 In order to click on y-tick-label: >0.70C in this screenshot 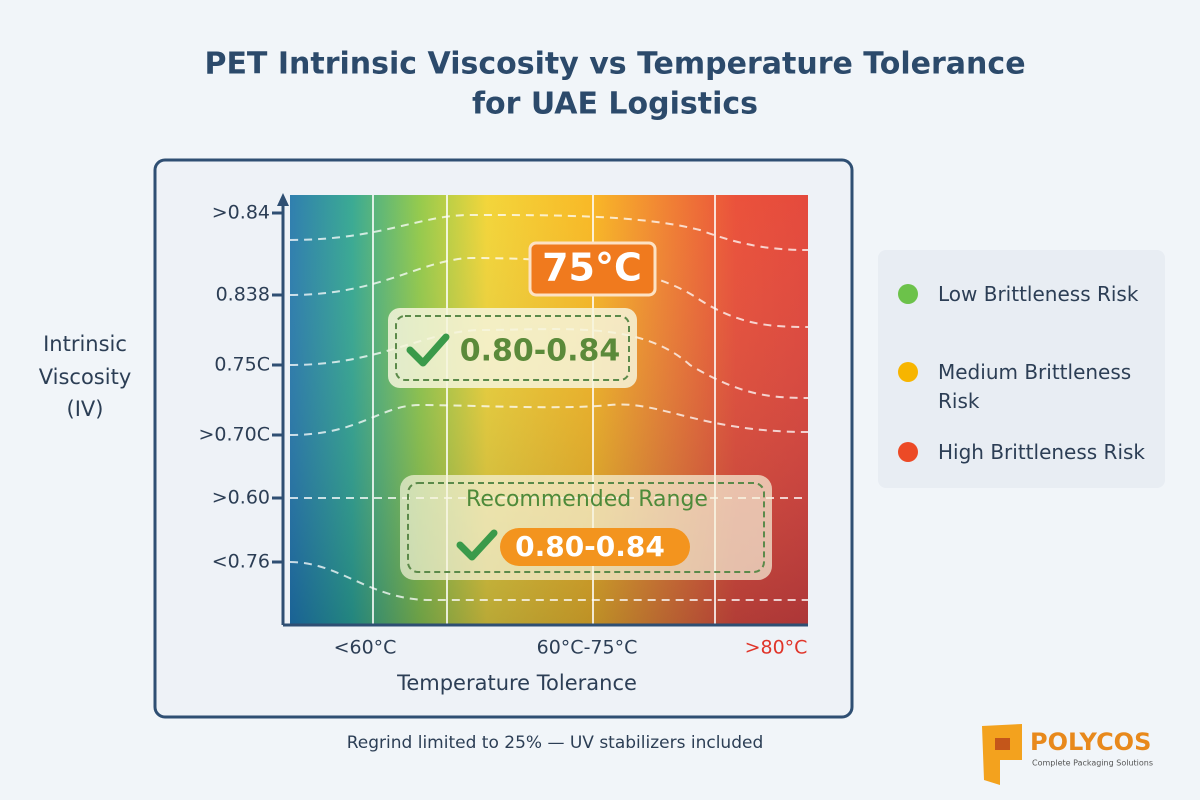, I will do `click(235, 435)`.